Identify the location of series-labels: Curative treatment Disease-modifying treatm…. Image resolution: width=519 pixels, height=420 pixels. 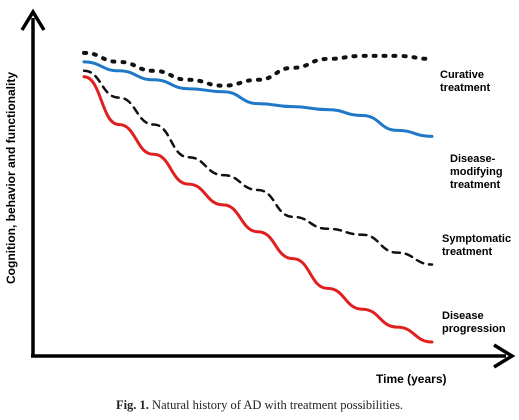
(475, 202).